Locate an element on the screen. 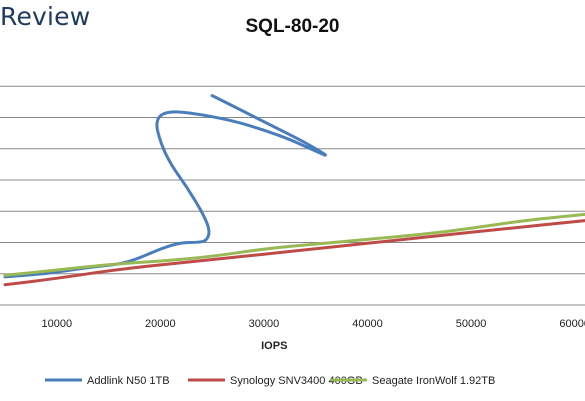  x-tick-label: 60000 is located at coordinates (572, 324).